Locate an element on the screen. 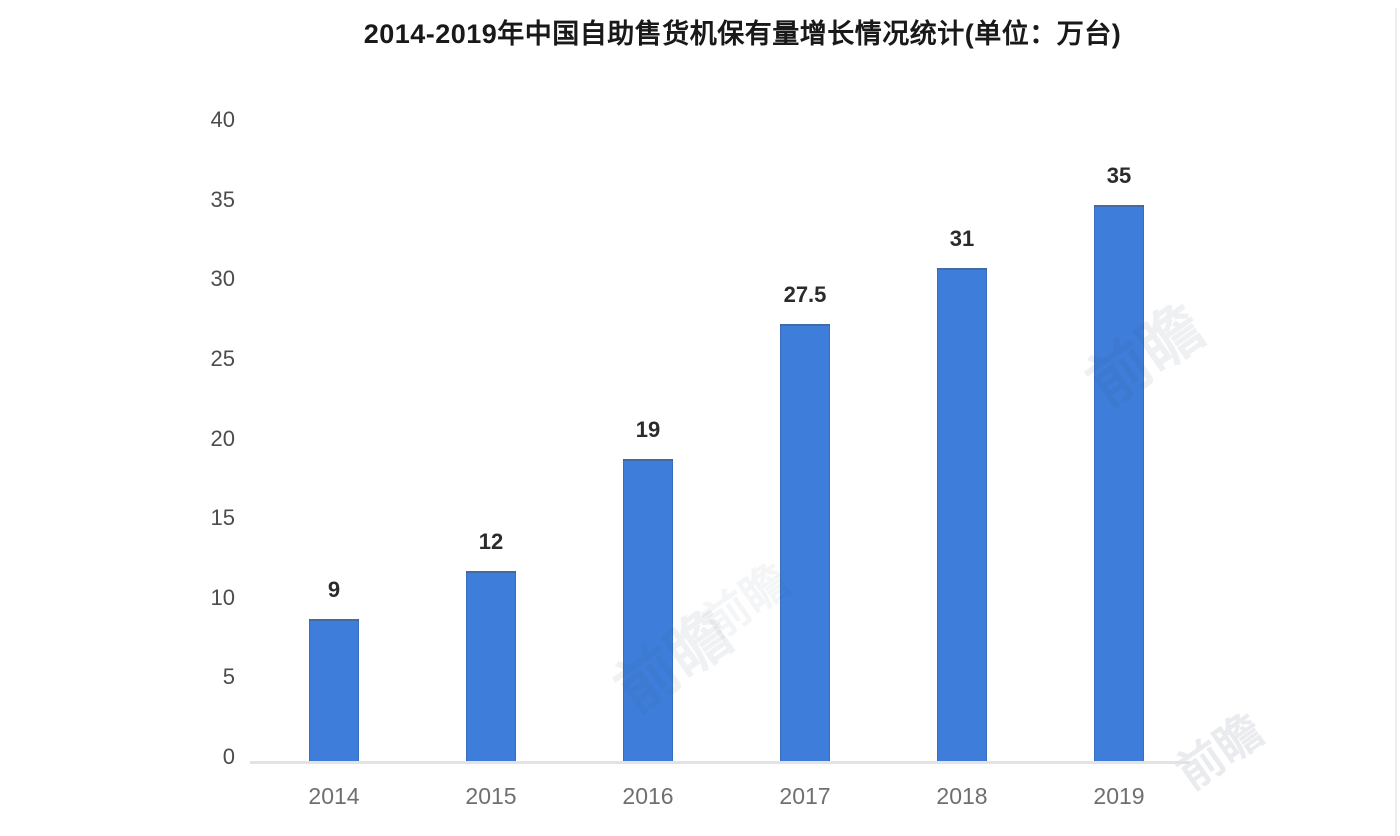  x-axis-tick-label: 2015 is located at coordinates (491, 796).